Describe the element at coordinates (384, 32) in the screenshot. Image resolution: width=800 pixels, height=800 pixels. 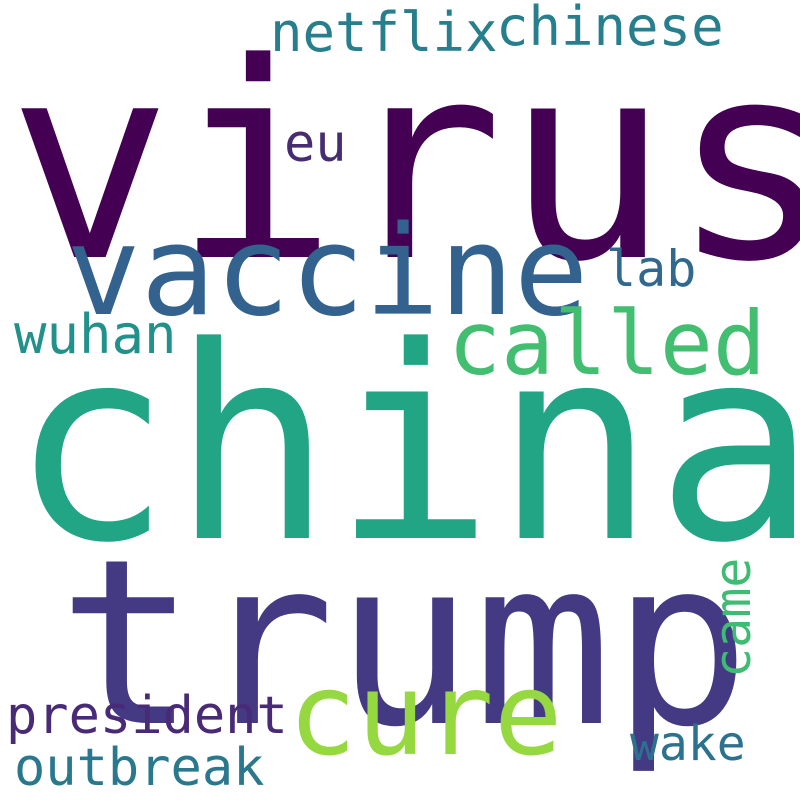
I see `word-netflix: netflix` at that location.